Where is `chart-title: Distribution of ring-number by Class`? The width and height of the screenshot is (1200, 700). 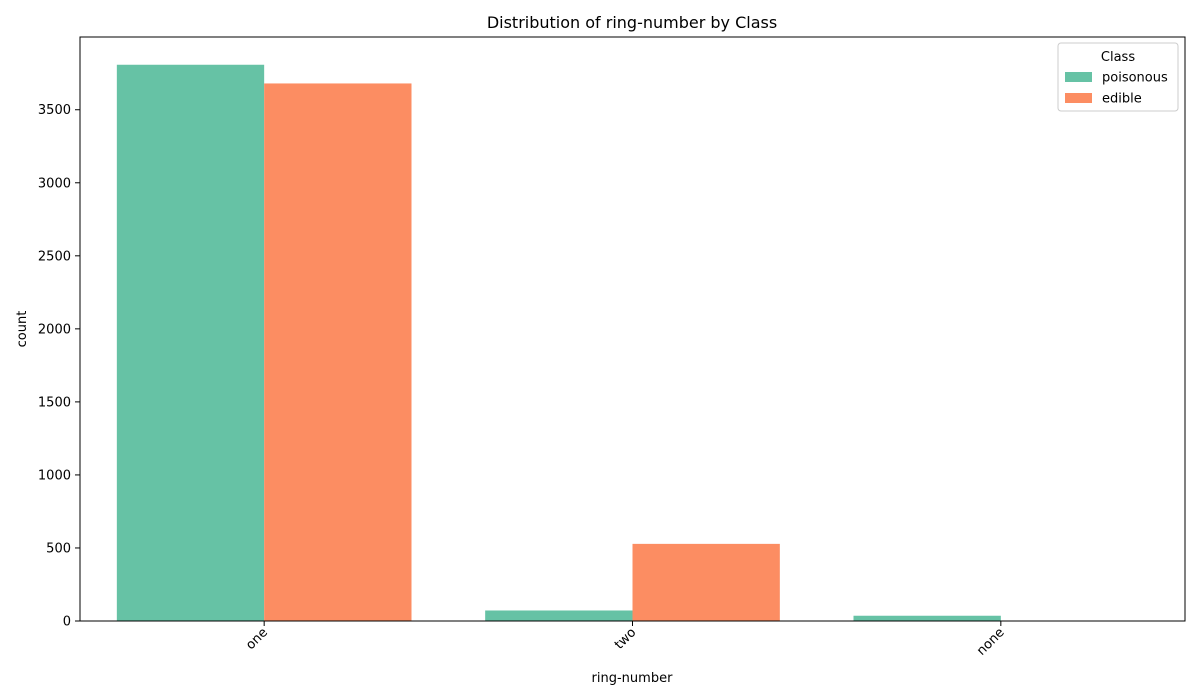 chart-title: Distribution of ring-number by Class is located at coordinates (632, 22).